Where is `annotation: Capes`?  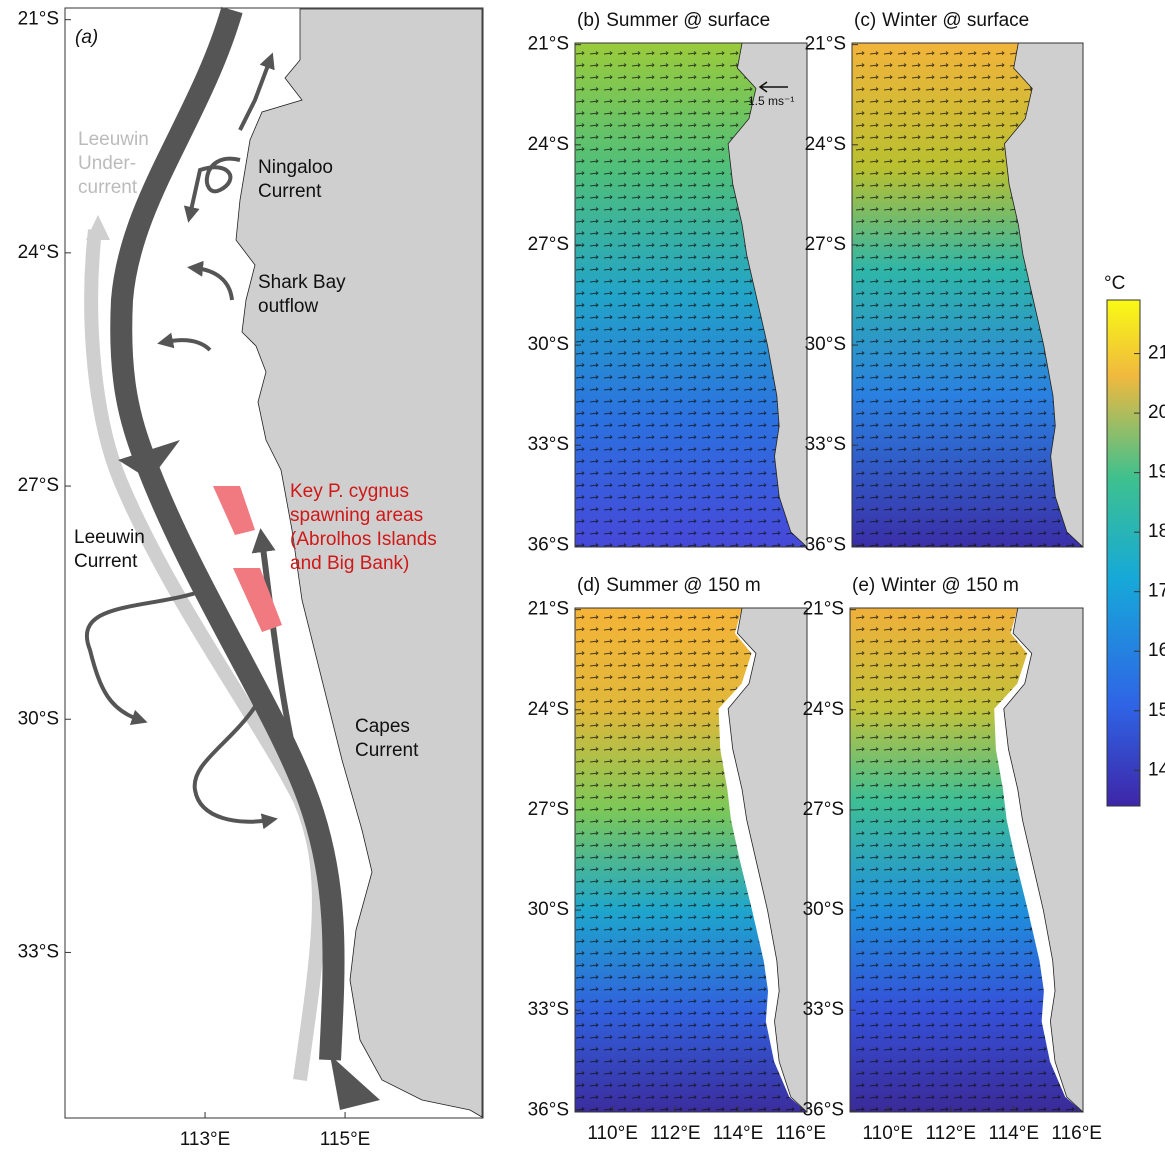
annotation: Capes is located at coordinates (382, 726).